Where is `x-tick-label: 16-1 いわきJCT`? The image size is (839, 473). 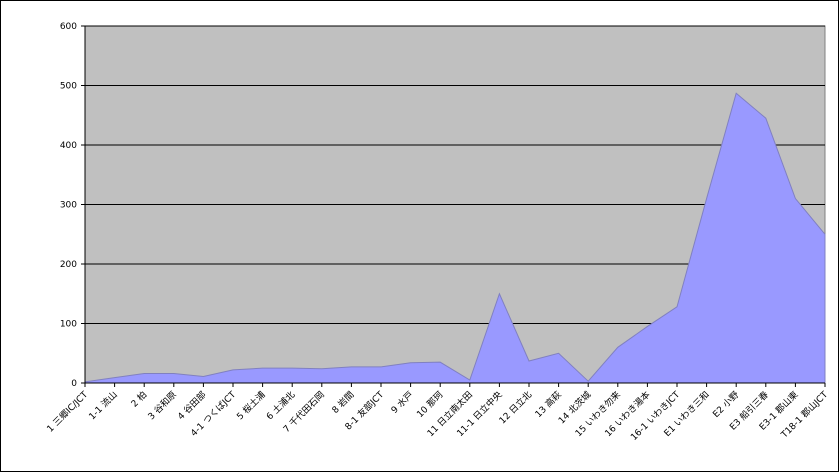 x-tick-label: 16-1 いわきJCT is located at coordinates (656, 416).